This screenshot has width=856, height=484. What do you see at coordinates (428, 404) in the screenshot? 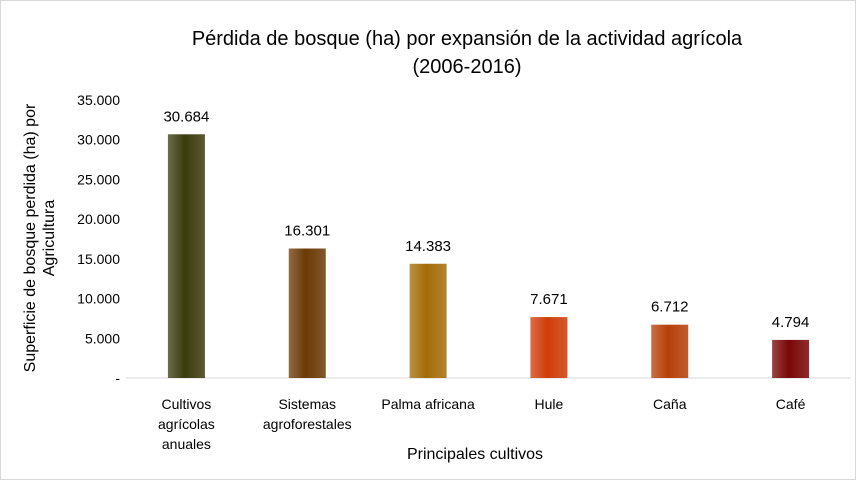
I see `category-label: Palma africana` at bounding box center [428, 404].